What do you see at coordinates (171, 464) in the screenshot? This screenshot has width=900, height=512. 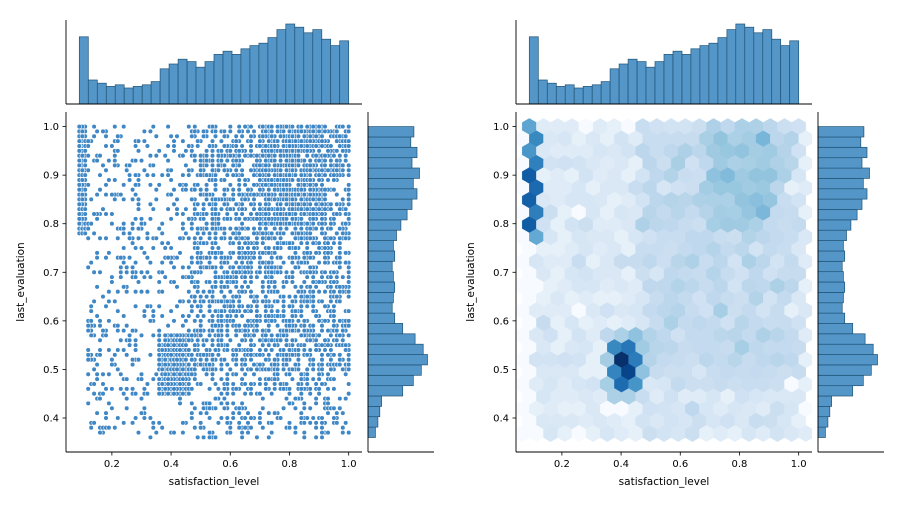 I see `x-tick-label: 0.4` at bounding box center [171, 464].